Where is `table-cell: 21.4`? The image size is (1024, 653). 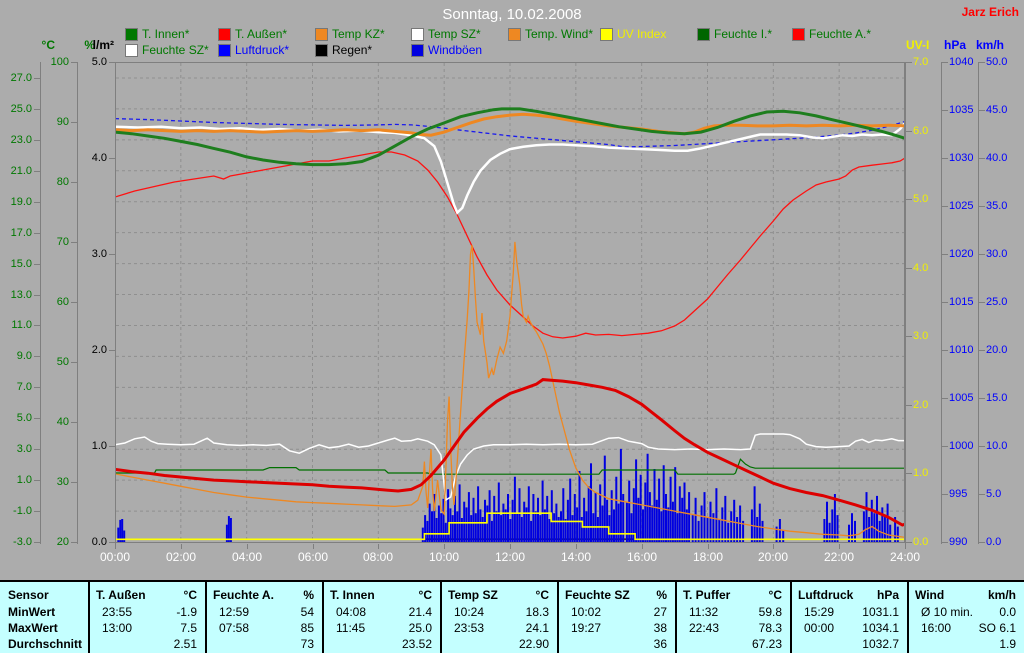
table-cell: 21.4 is located at coordinates (420, 612).